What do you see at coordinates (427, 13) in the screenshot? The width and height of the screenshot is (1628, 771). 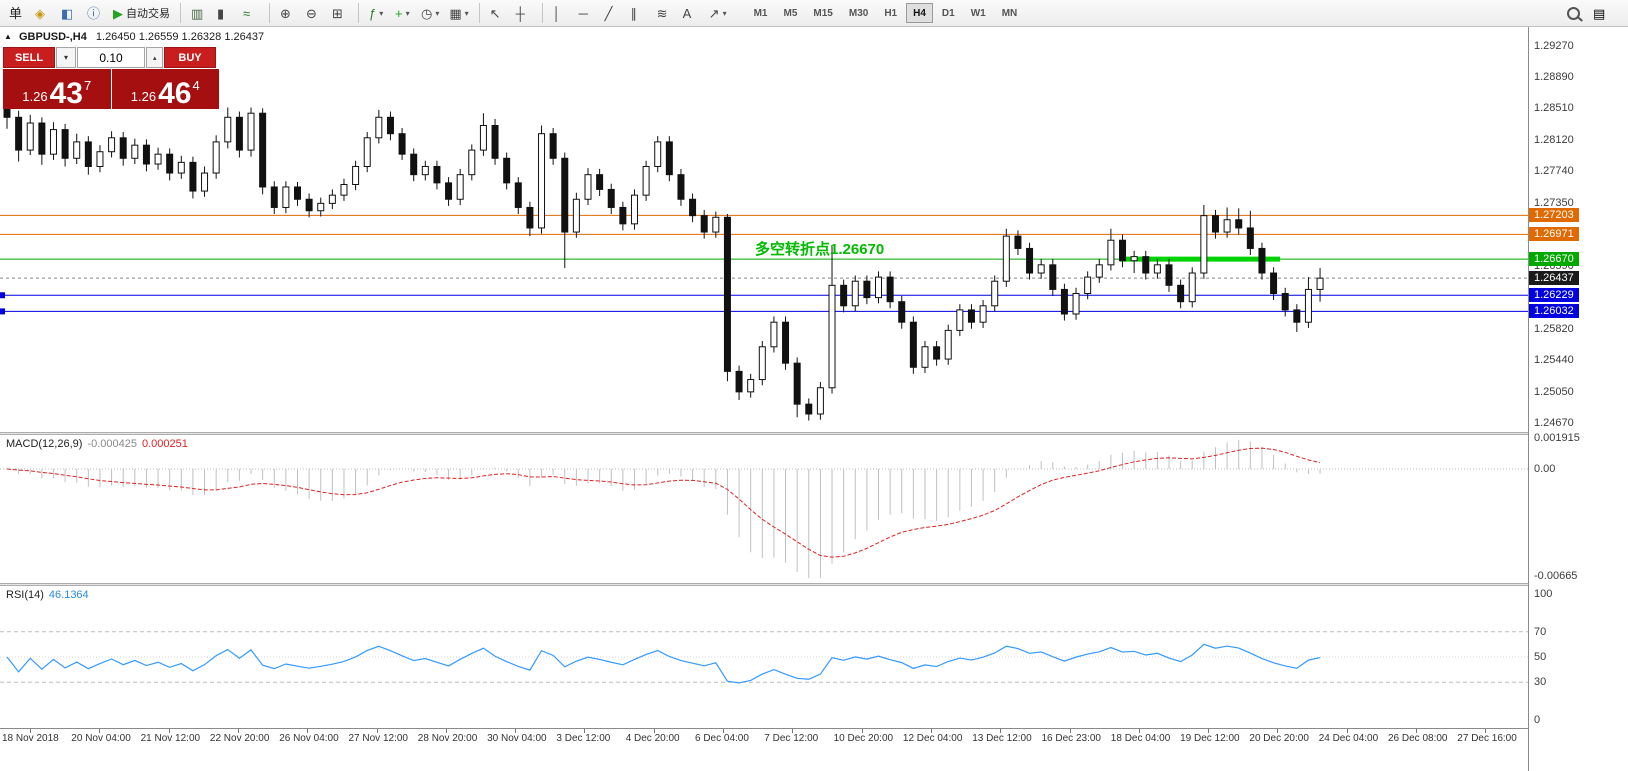 I see `periods-icon: ◷` at bounding box center [427, 13].